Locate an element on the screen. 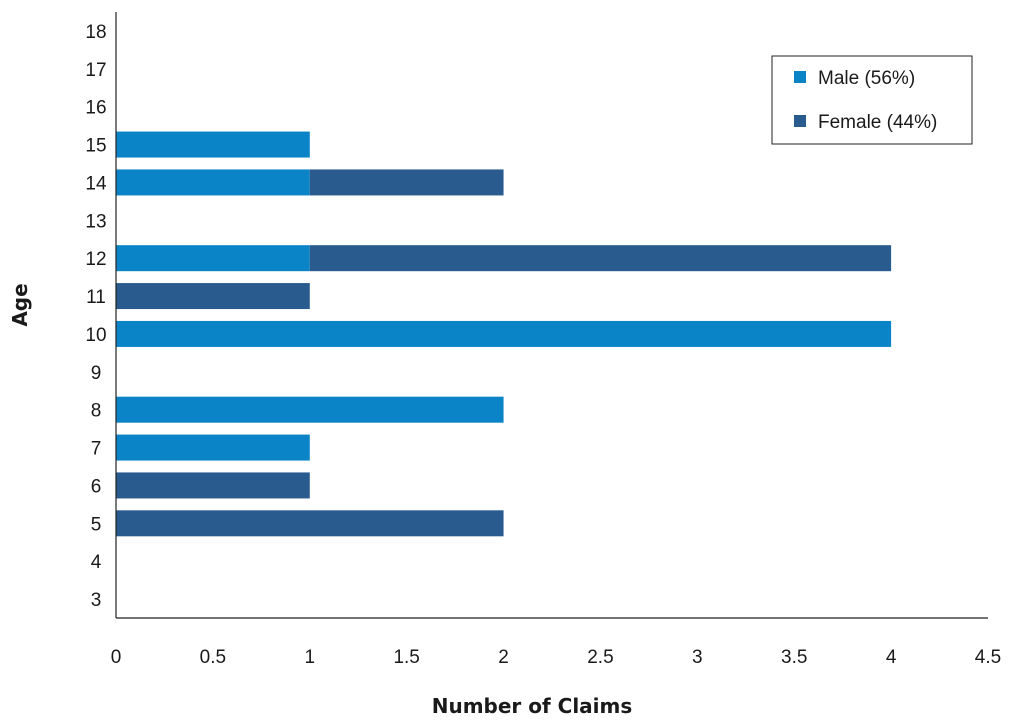  x-tick-label-1-5: 1.5 is located at coordinates (406, 657).